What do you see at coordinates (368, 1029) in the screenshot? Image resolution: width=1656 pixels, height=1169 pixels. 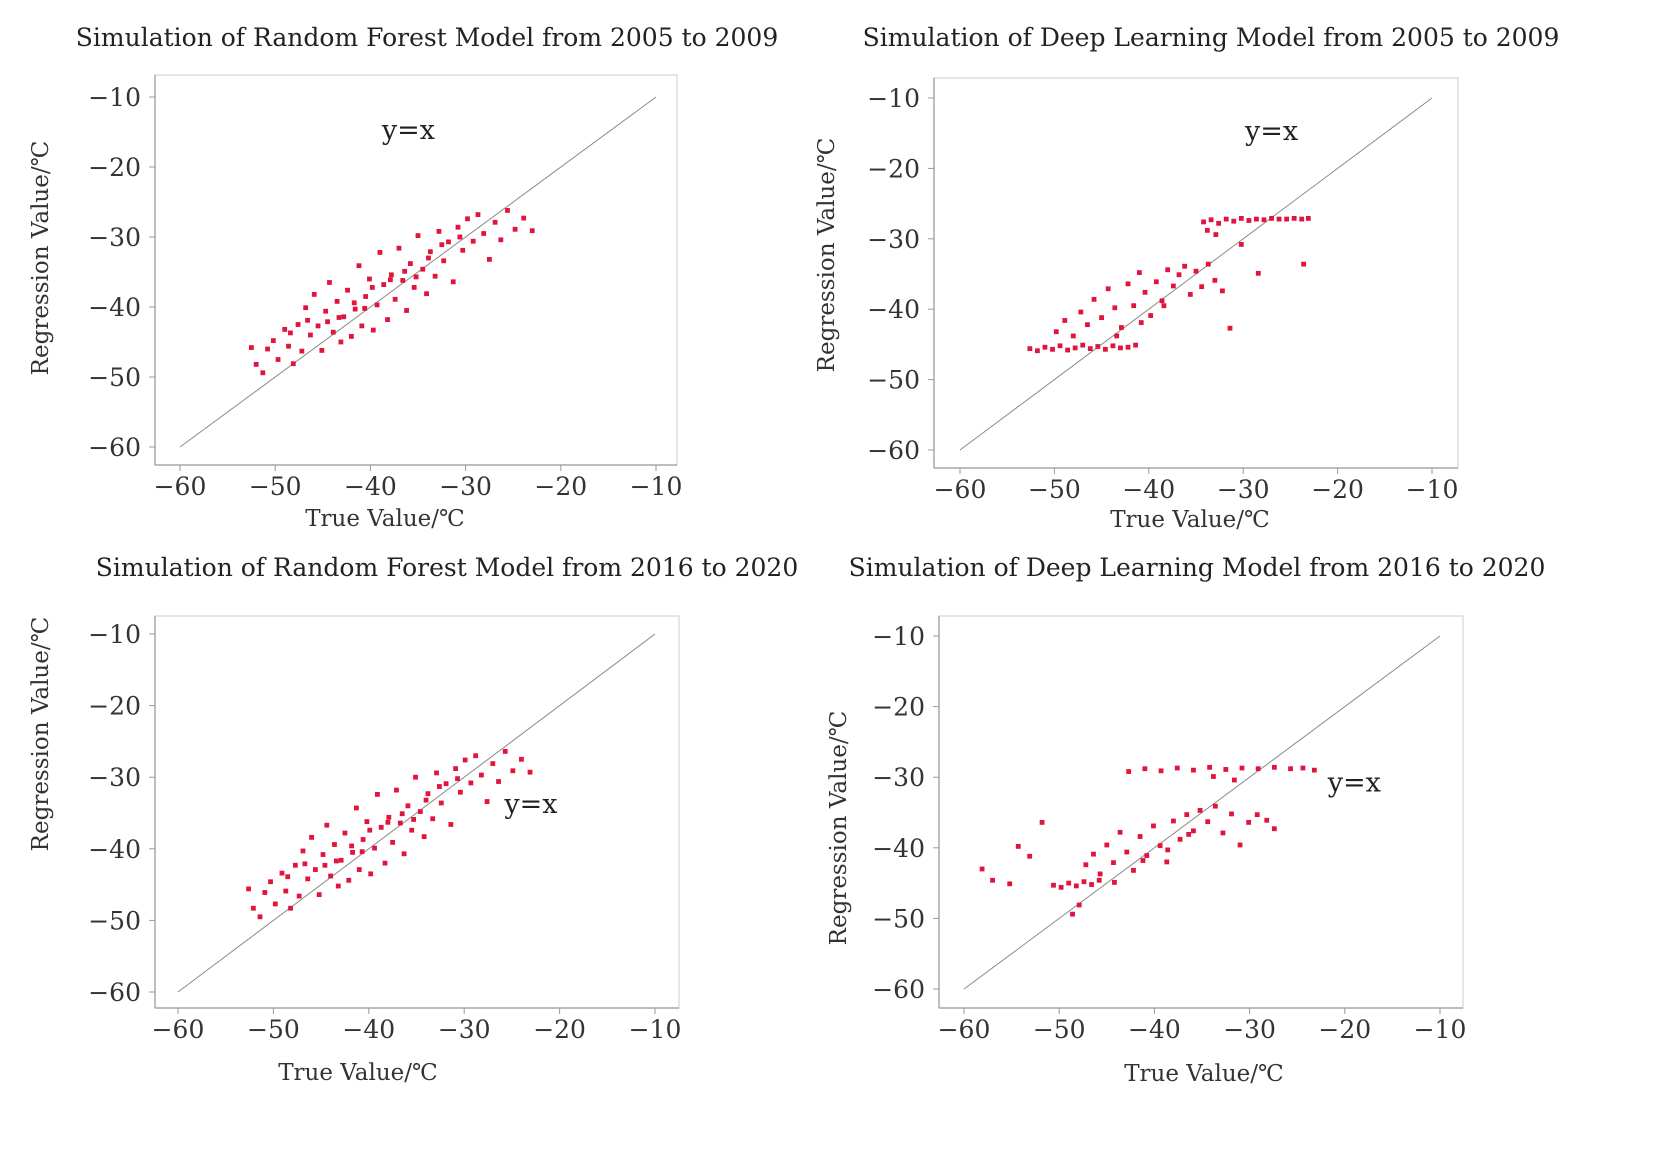 I see `x-tick-label: −40` at bounding box center [368, 1029].